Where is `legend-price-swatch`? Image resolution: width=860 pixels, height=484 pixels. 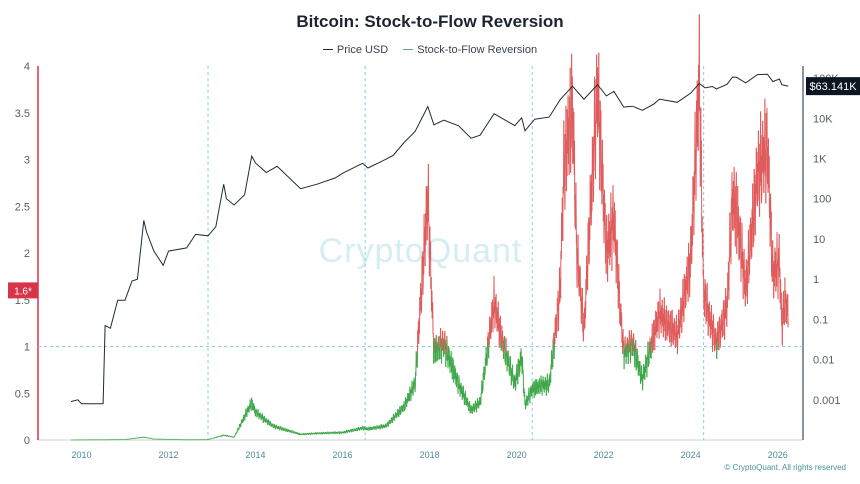 legend-price-swatch is located at coordinates (327, 49).